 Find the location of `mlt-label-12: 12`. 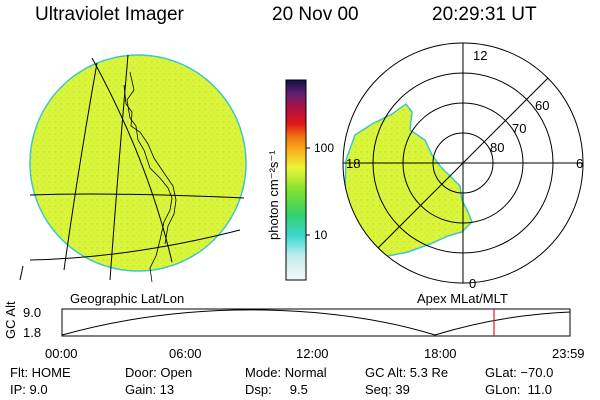

mlt-label-12: 12 is located at coordinates (480, 55).